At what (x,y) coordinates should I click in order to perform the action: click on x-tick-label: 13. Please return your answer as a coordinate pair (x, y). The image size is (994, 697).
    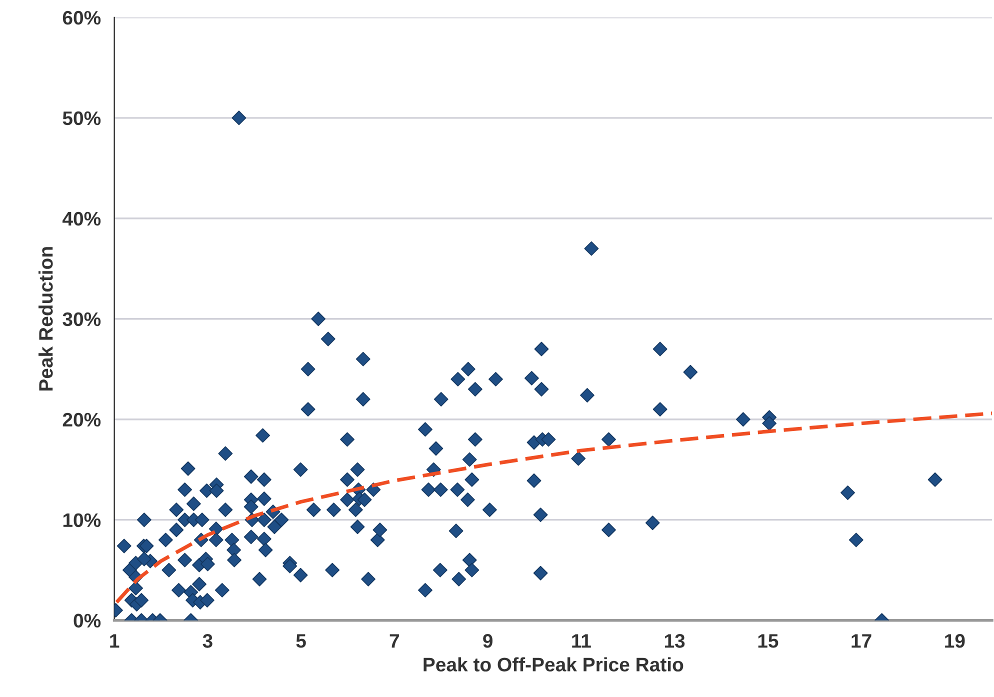
    Looking at the image, I should click on (674, 641).